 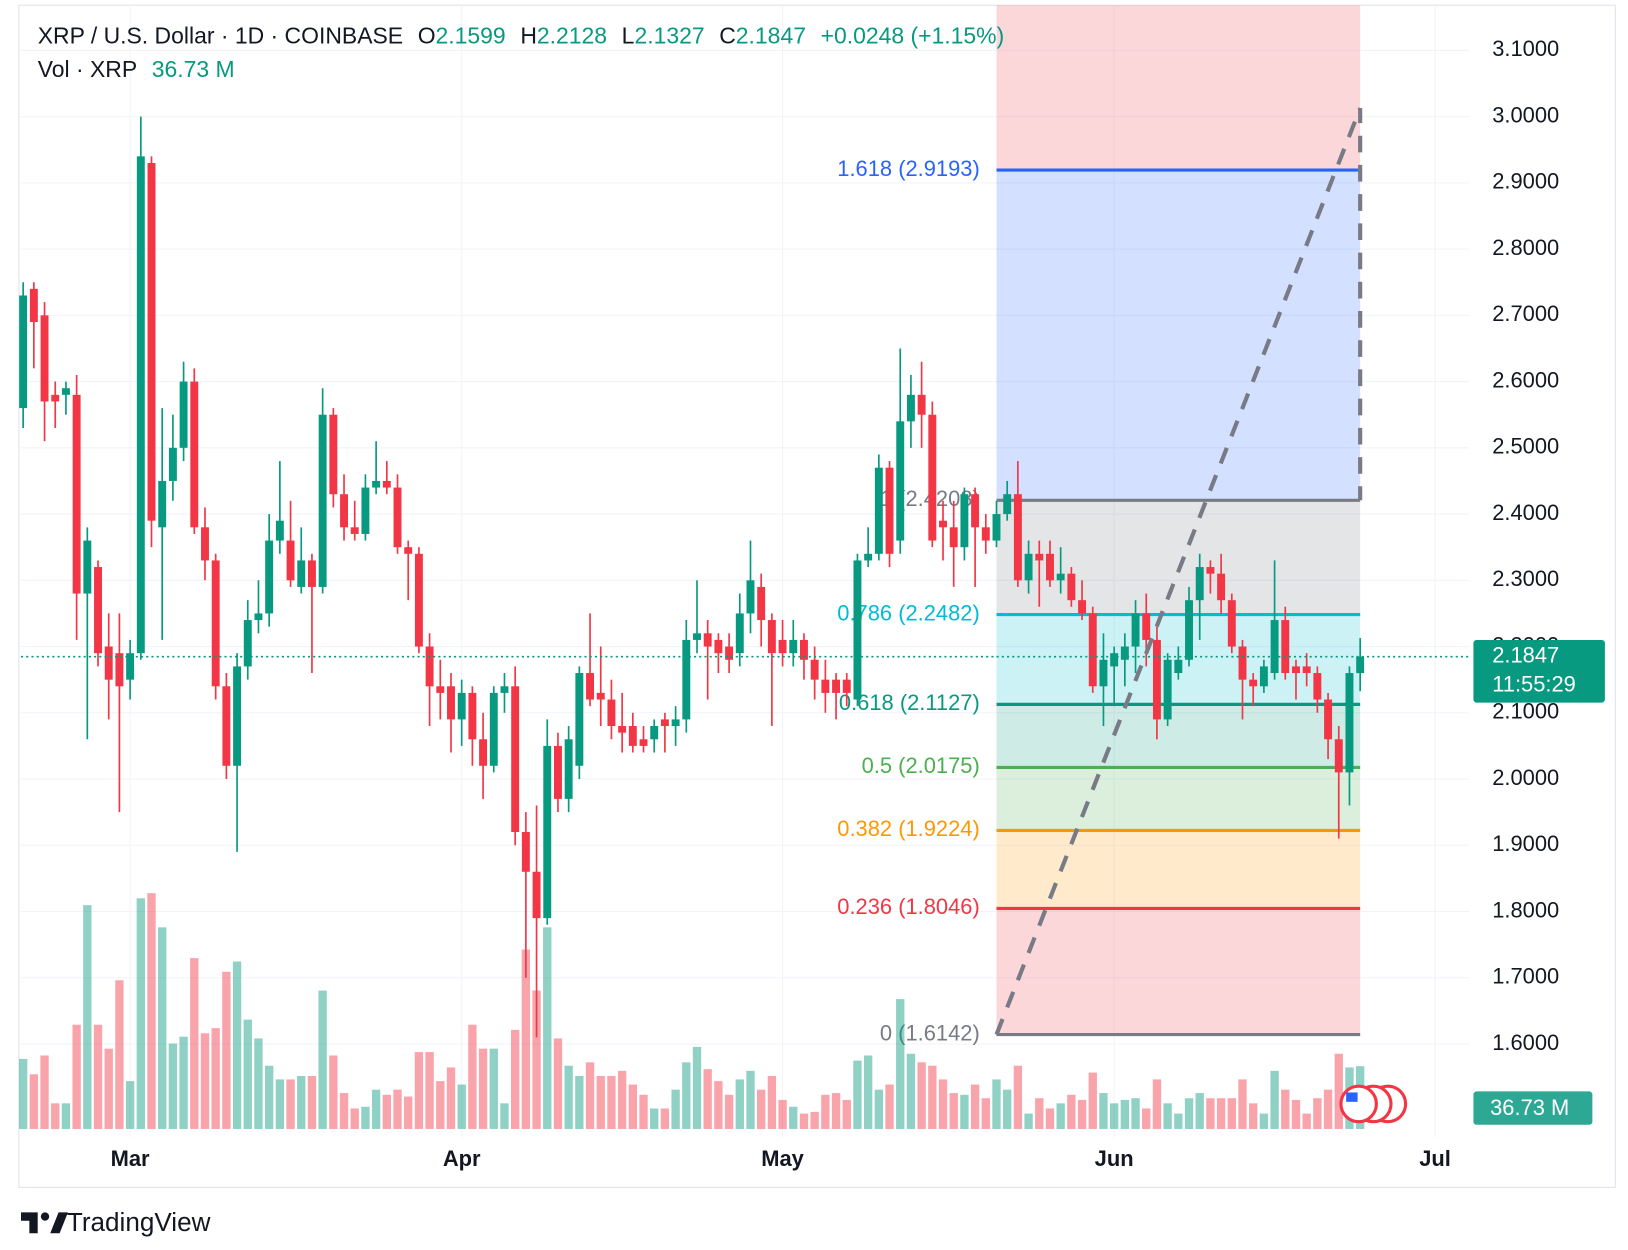 What do you see at coordinates (1525, 777) in the screenshot?
I see `y-tick-label: 2.0000` at bounding box center [1525, 777].